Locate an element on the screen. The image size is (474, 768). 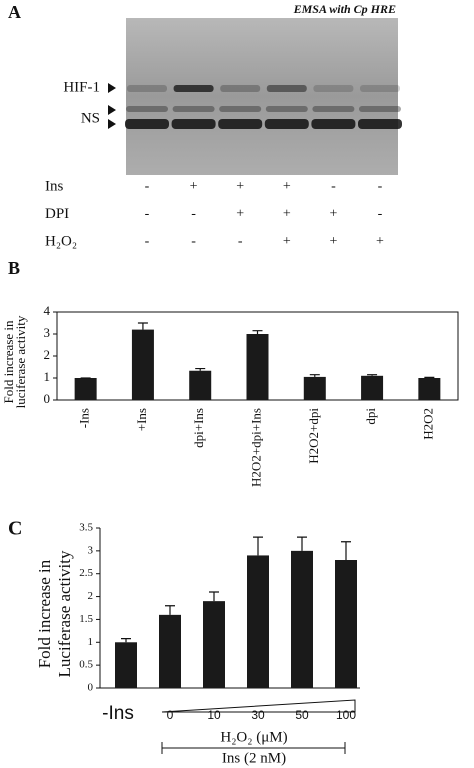
band-arrows is located at coordinates (112, 106).